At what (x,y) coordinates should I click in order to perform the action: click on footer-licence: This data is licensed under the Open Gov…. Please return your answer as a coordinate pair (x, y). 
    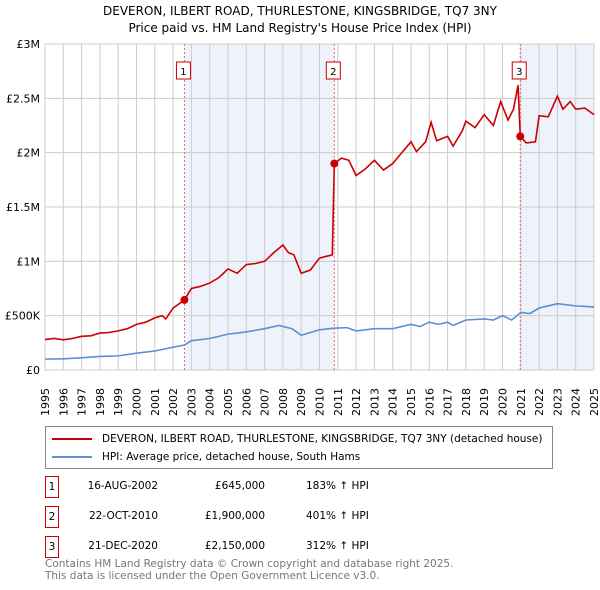
    Looking at the image, I should click on (212, 575).